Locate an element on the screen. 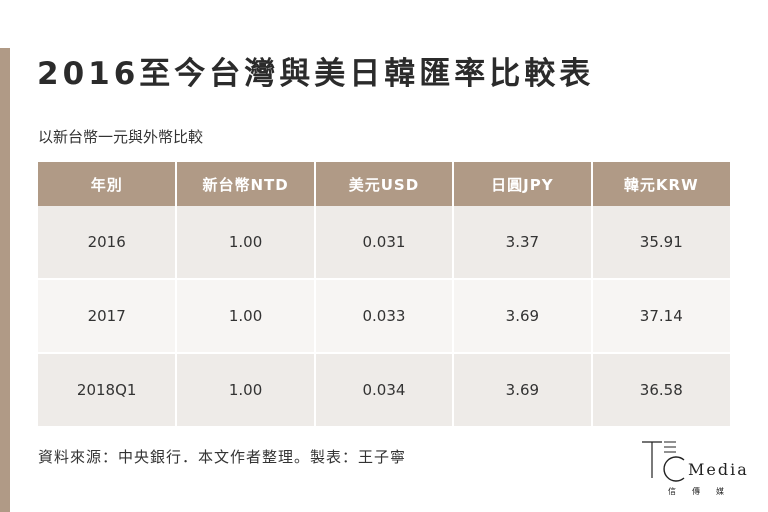 The image size is (768, 512). cell-year: 2018Q1 is located at coordinates (108, 390).